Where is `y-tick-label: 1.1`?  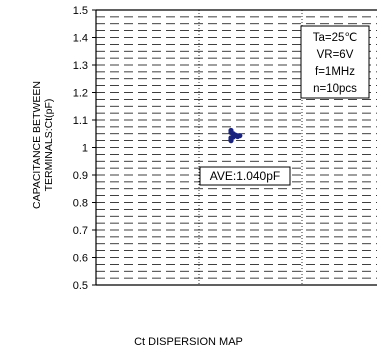
y-tick-label: 1.1 is located at coordinates (80, 121).